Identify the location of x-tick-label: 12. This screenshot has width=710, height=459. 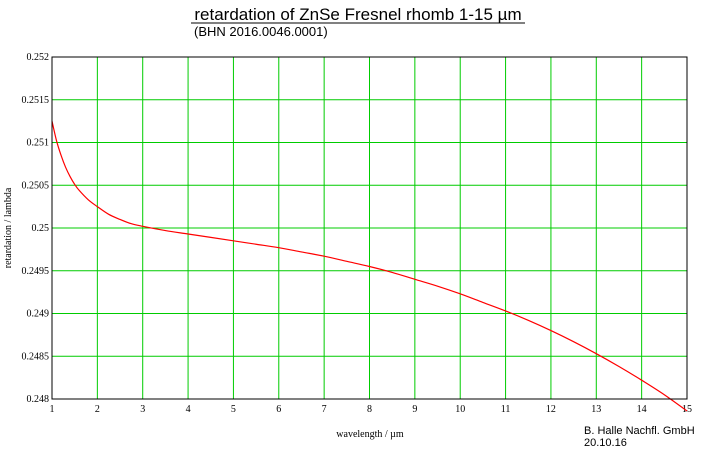
(551, 409).